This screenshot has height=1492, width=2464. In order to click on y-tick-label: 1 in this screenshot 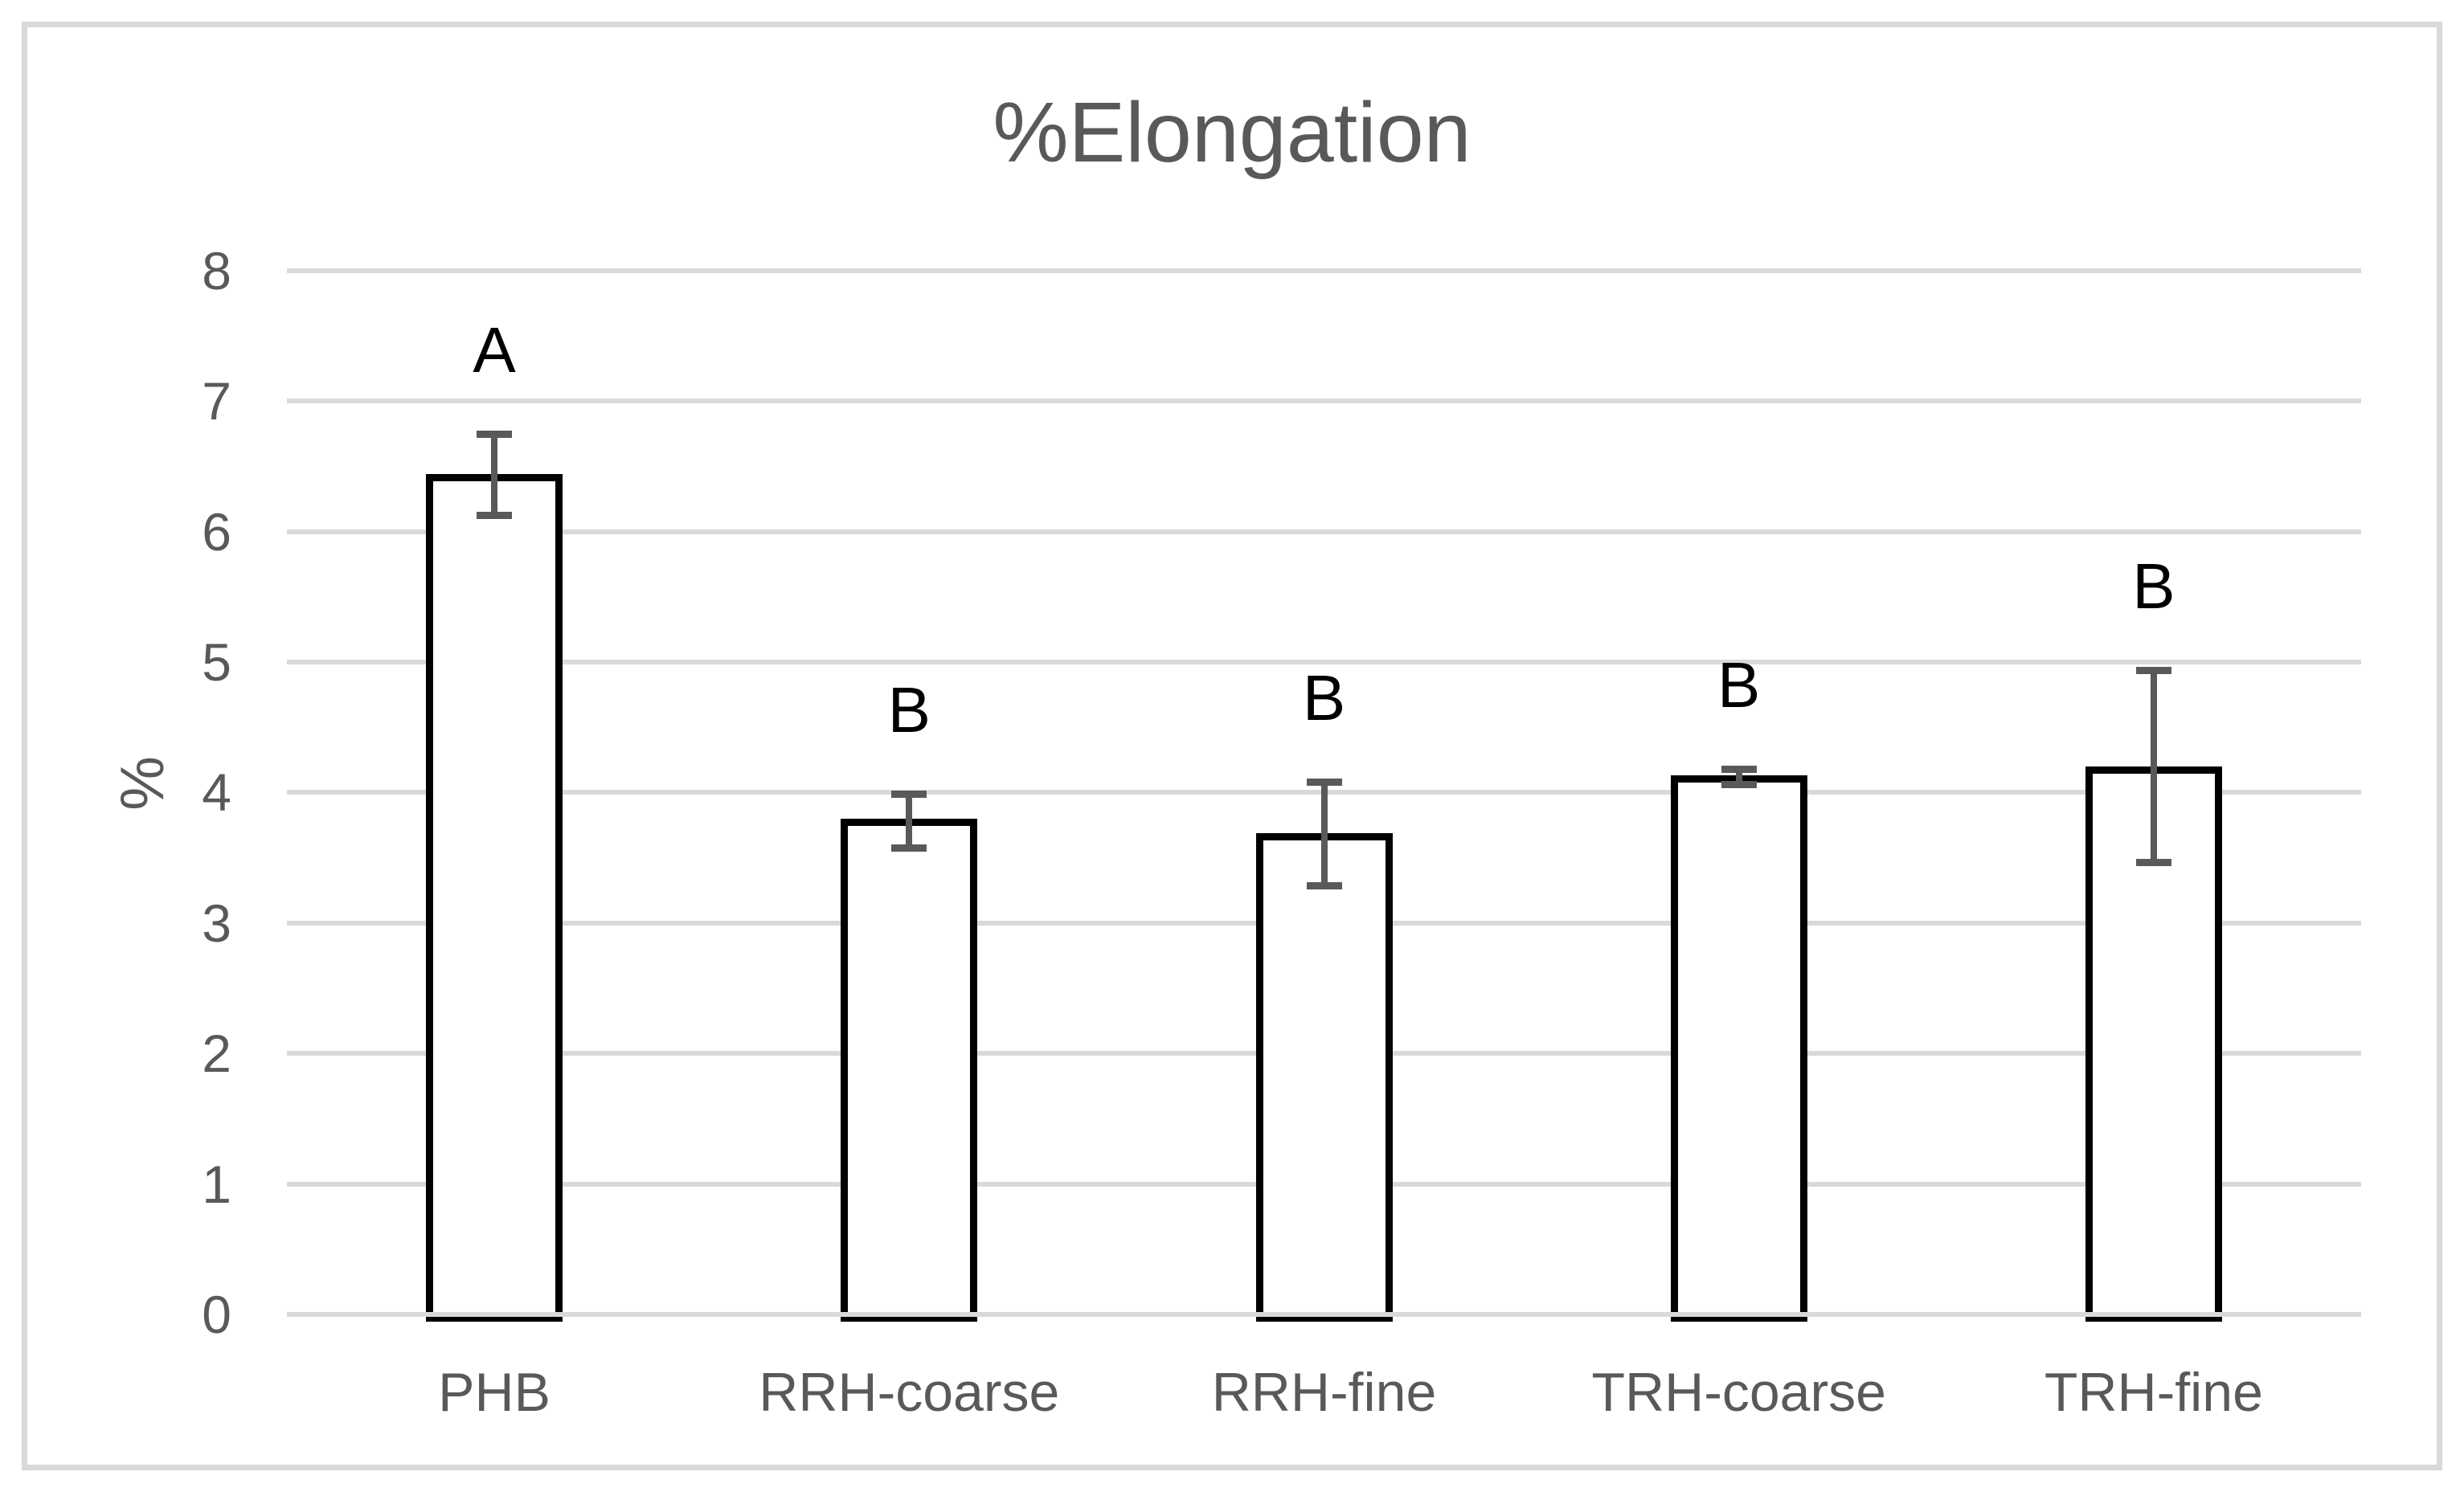, I will do `click(216, 1184)`.